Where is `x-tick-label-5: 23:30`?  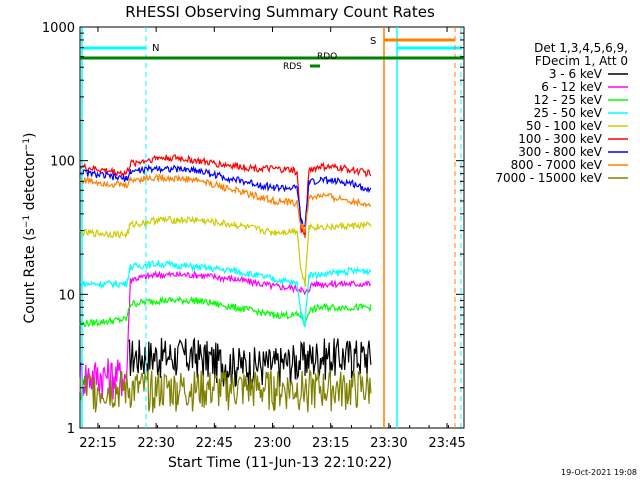 x-tick-label-5: 23:30 is located at coordinates (388, 443).